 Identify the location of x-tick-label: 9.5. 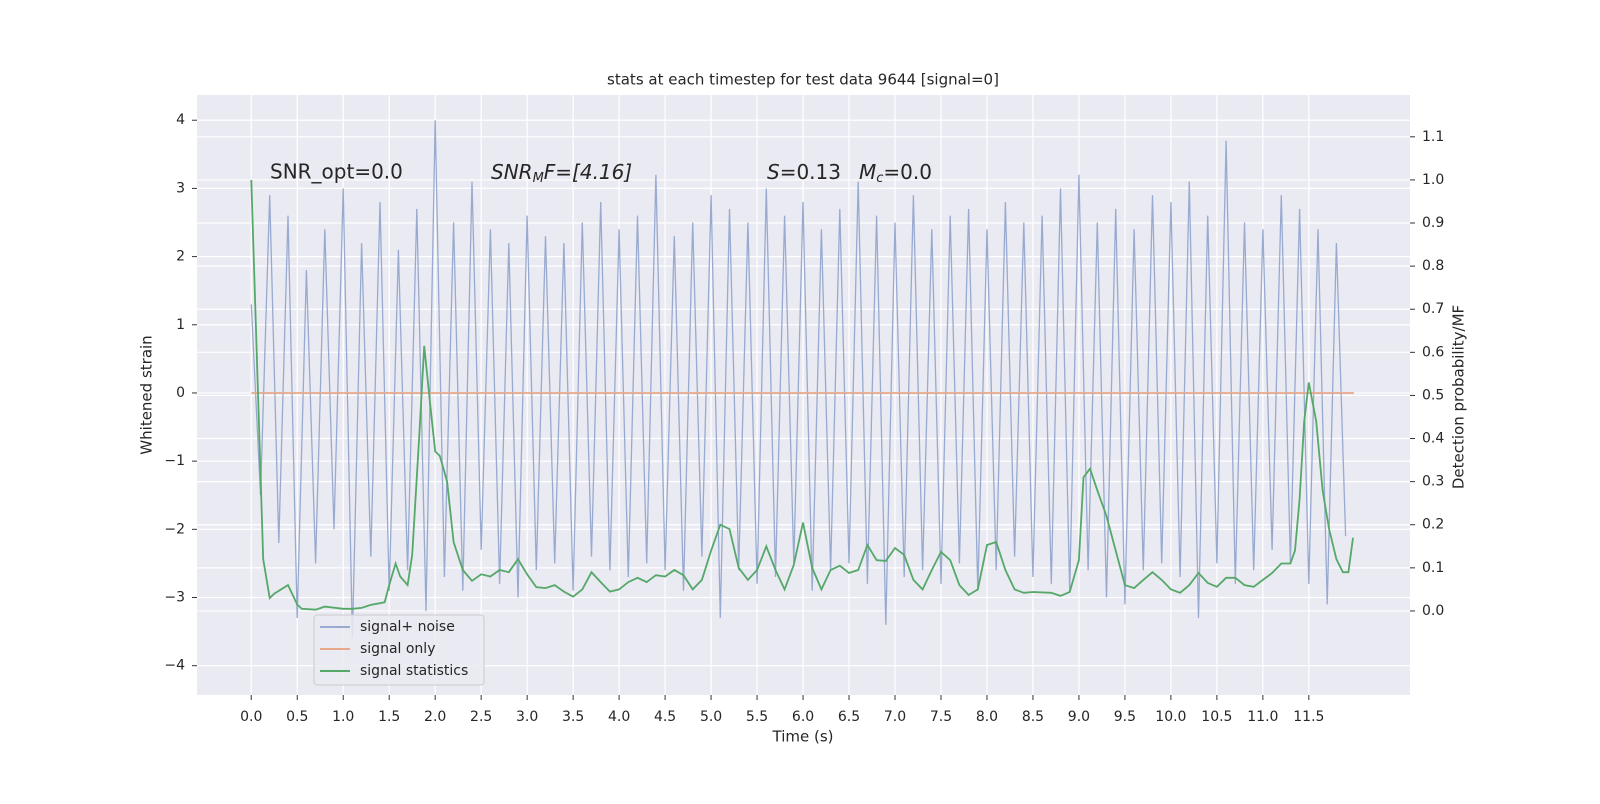
(1125, 717).